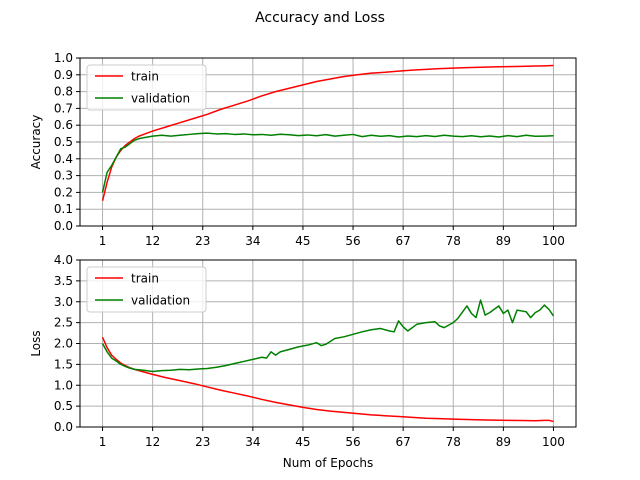 The height and width of the screenshot is (480, 640). What do you see at coordinates (152, 442) in the screenshot?
I see `loss-x-tick-label: 12` at bounding box center [152, 442].